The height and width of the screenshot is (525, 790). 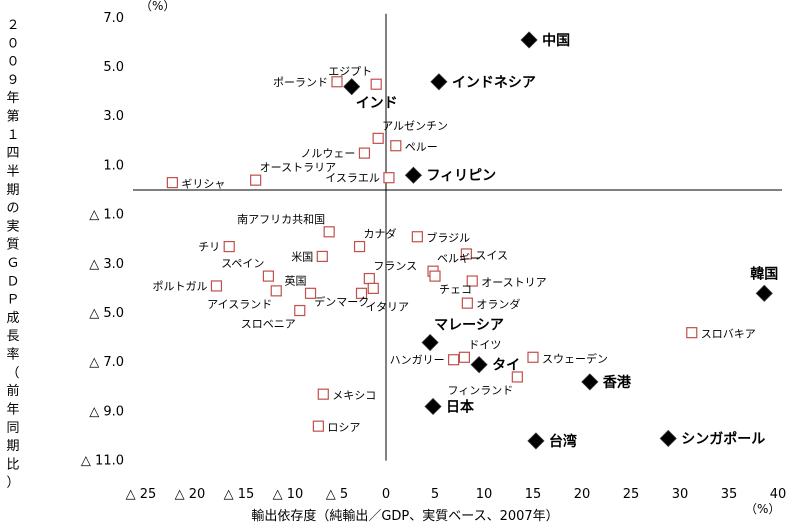 I want to click on point-label: 韓国, so click(x=764, y=273).